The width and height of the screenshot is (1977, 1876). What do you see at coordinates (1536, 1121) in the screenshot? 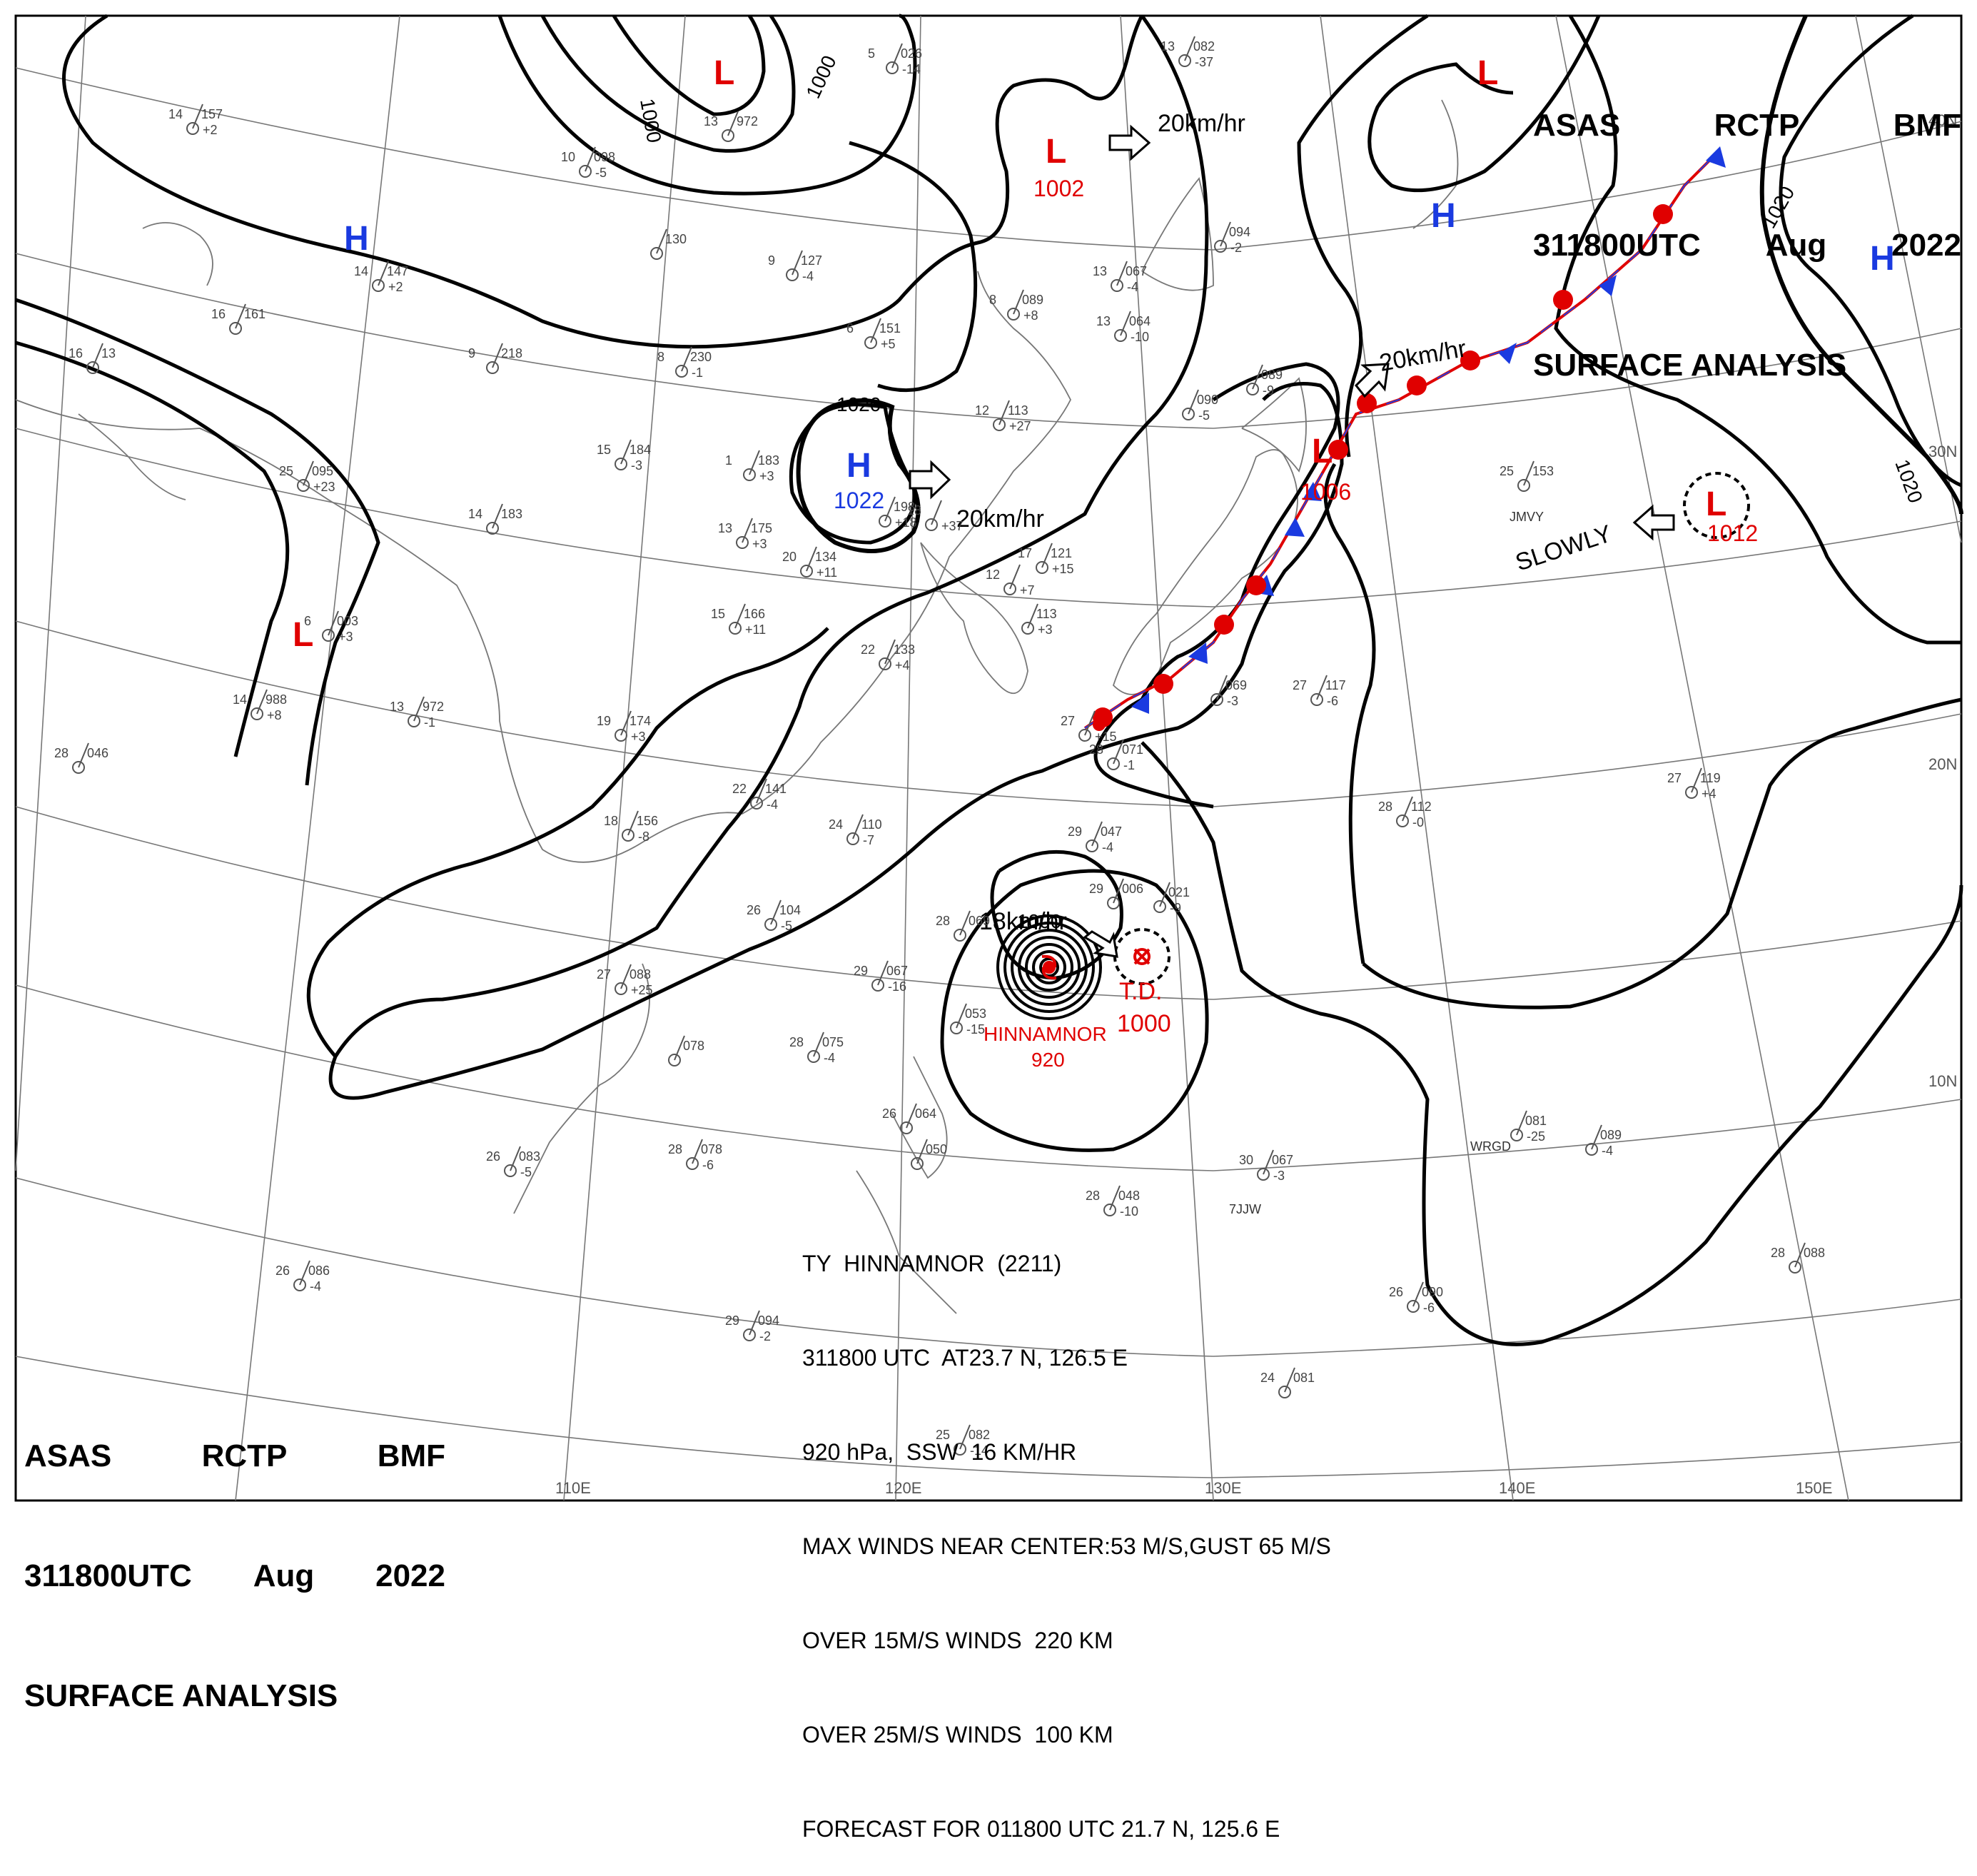
I see `station-pressure: 081` at bounding box center [1536, 1121].